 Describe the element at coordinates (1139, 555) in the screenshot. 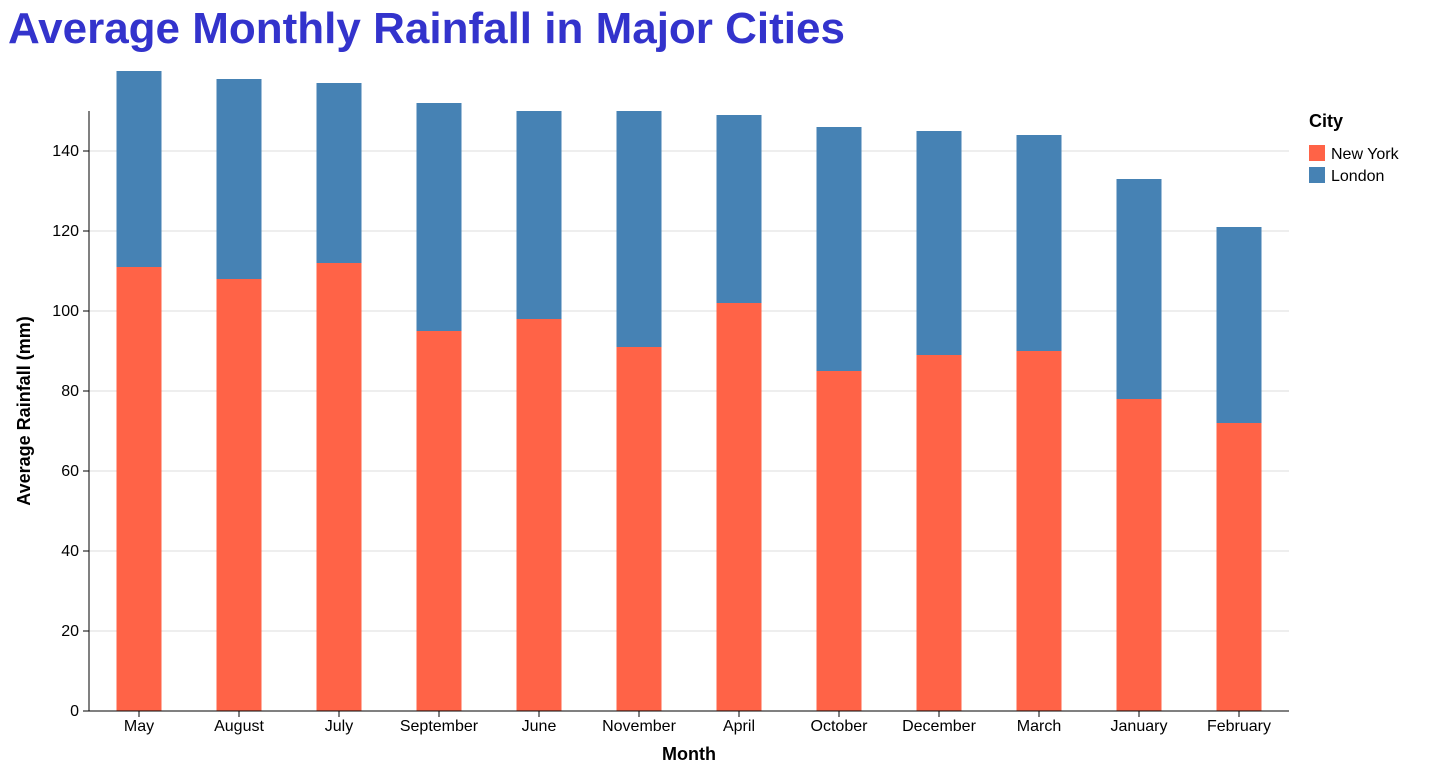

I see `bar-new-york-january` at that location.